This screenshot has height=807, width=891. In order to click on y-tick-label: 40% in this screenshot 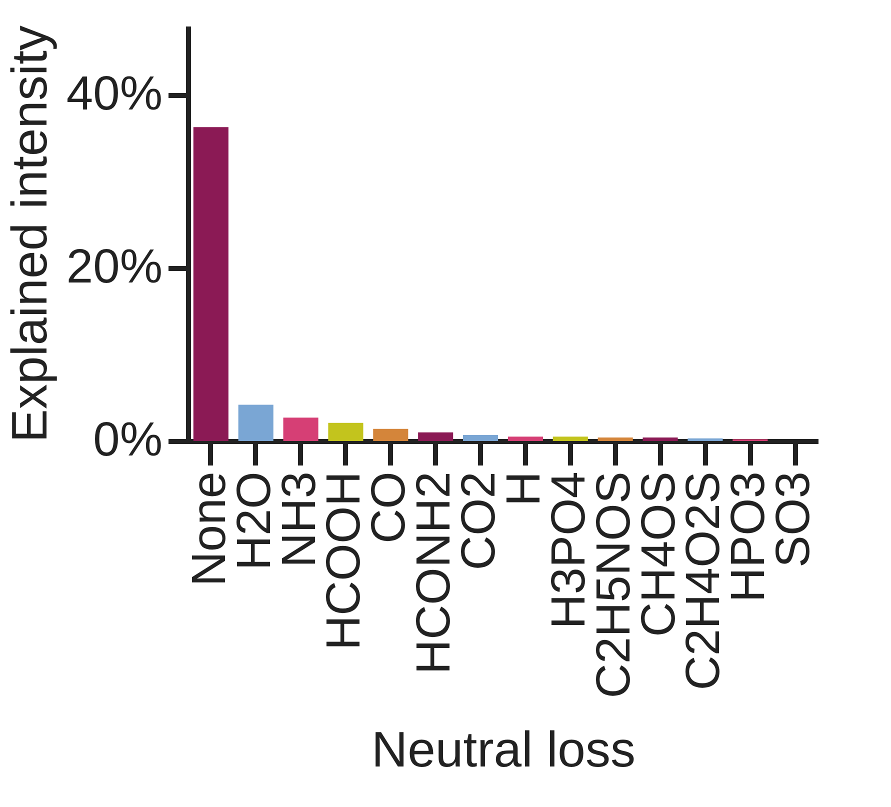, I will do `click(114, 94)`.